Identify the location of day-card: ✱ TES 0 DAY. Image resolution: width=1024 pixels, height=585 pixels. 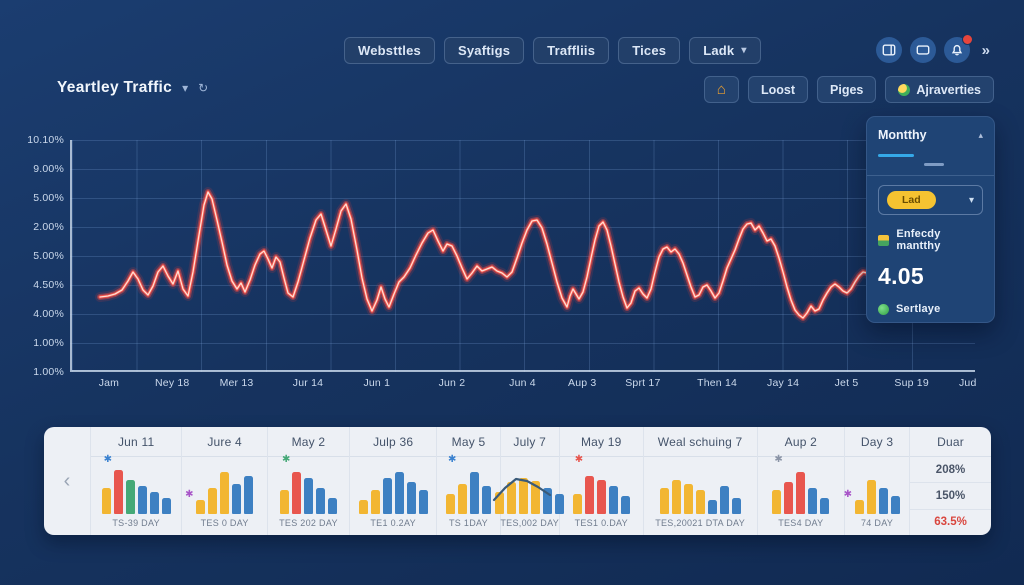
(224, 496).